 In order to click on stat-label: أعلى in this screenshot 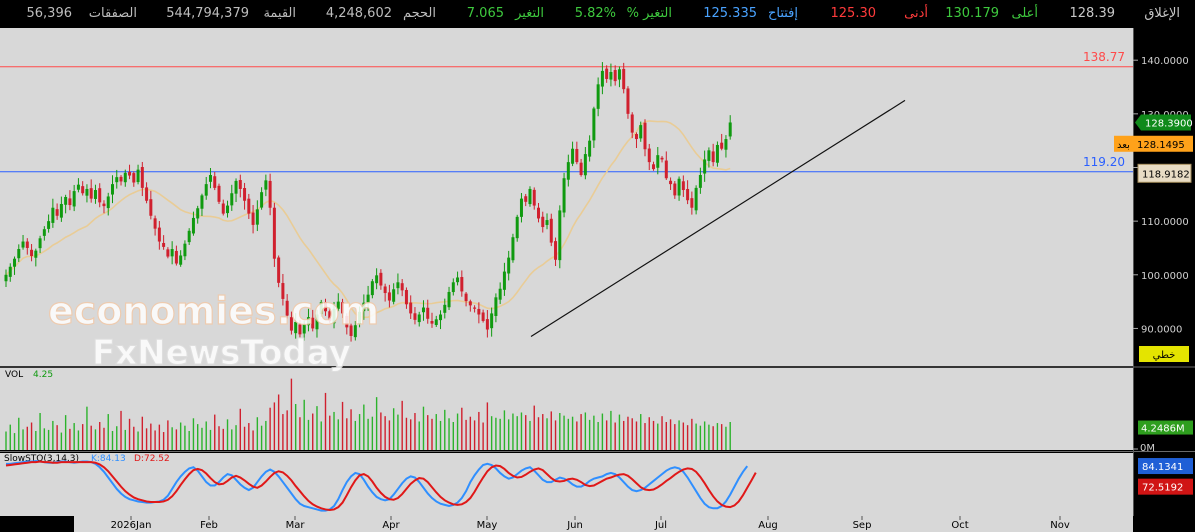, I will do `click(1024, 13)`.